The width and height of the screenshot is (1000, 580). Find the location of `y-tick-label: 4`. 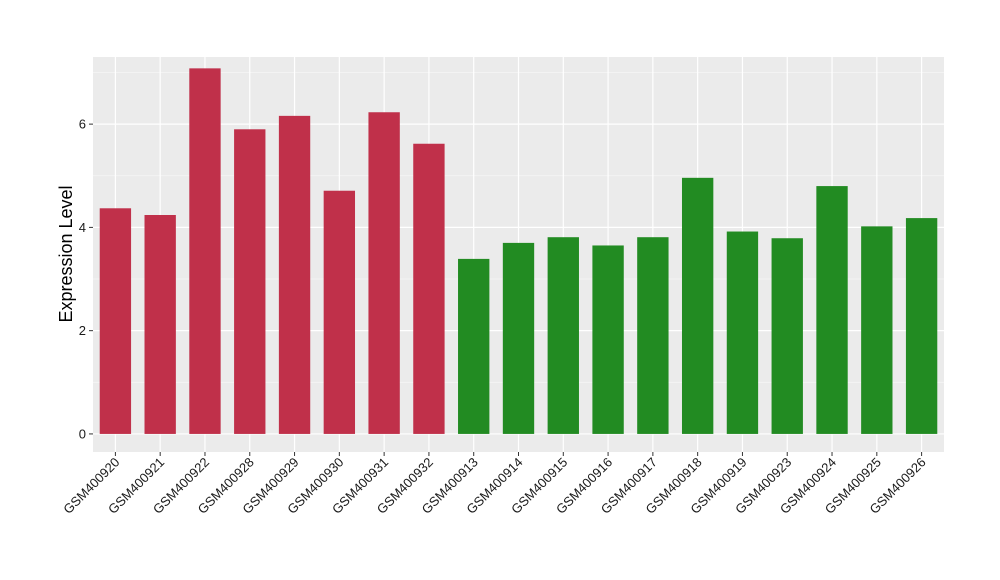

y-tick-label: 4 is located at coordinates (82, 227).